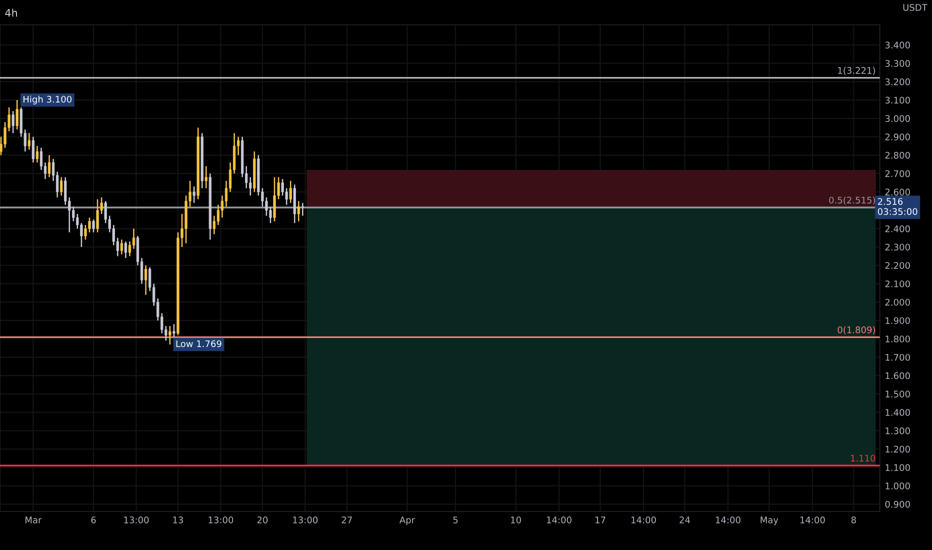 The image size is (932, 550). Describe the element at coordinates (93, 520) in the screenshot. I see `x-tick-label: 6` at that location.